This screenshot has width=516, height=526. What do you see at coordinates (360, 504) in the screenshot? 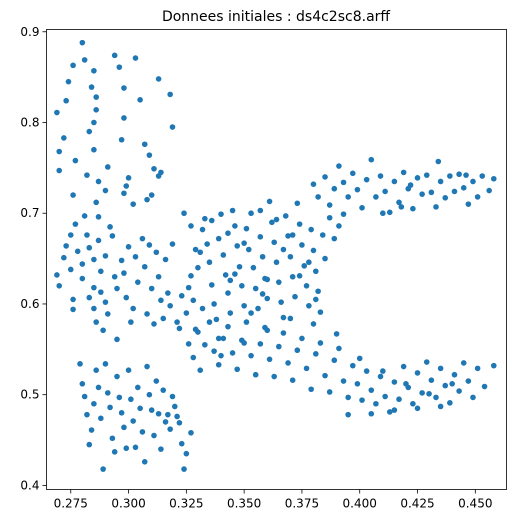
I see `x-tick-label: 0.400` at bounding box center [360, 504].